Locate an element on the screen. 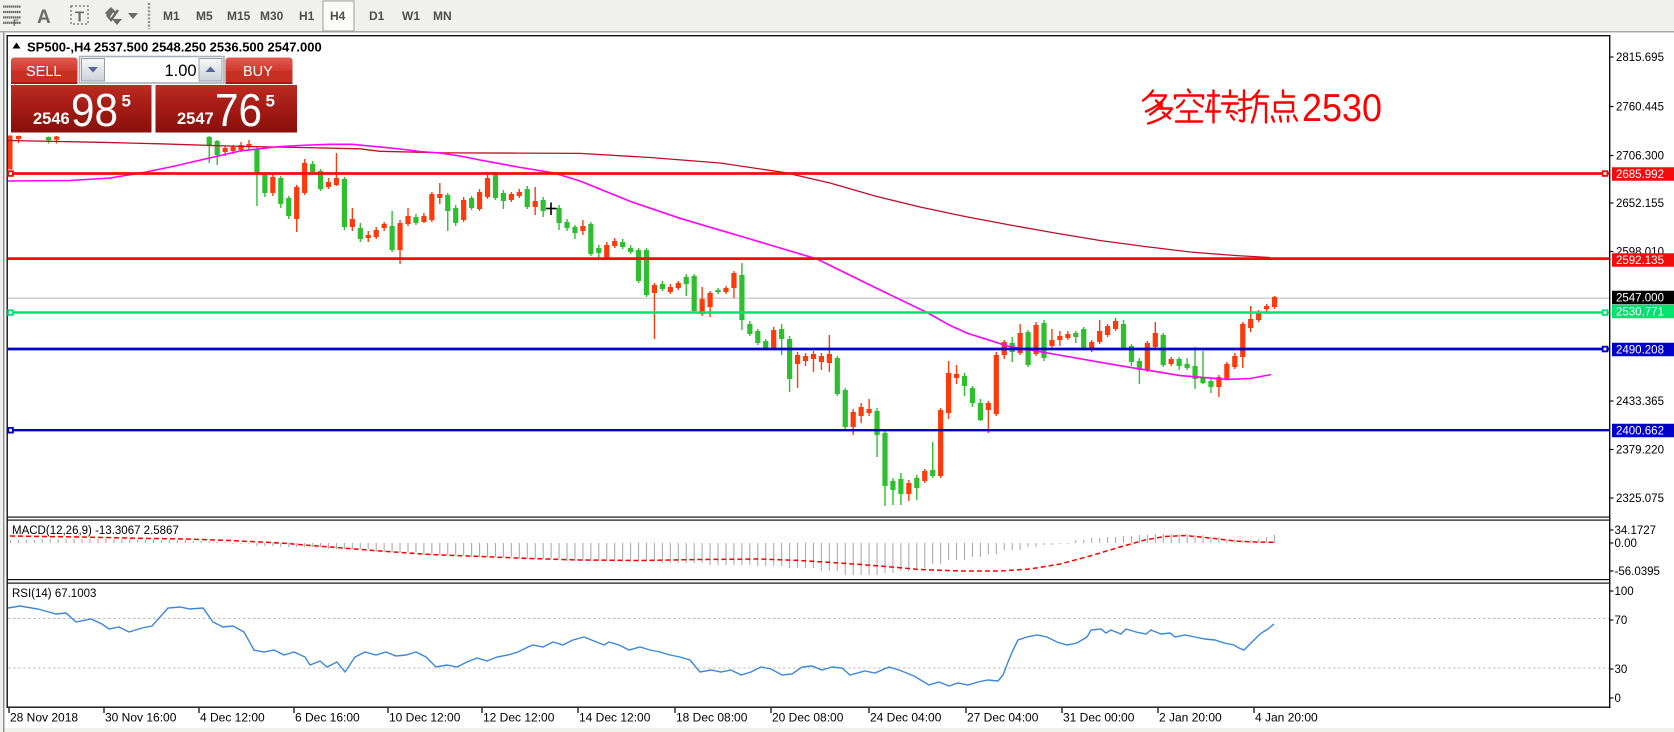  svg-text: BUY is located at coordinates (258, 72).